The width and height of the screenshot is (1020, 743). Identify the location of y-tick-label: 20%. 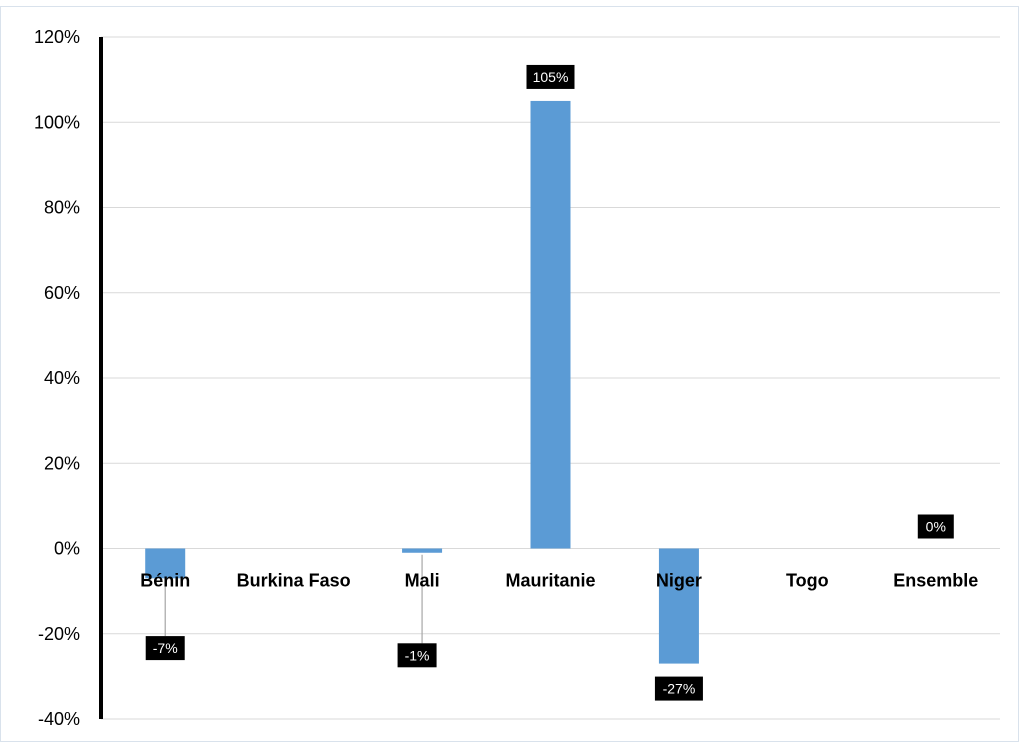
(62, 463).